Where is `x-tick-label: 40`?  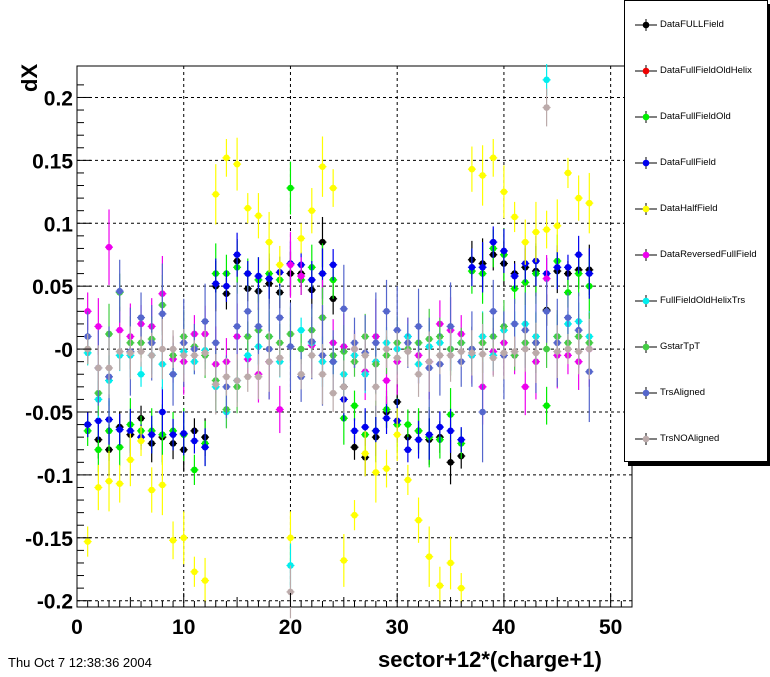
x-tick-label: 40 is located at coordinates (503, 627).